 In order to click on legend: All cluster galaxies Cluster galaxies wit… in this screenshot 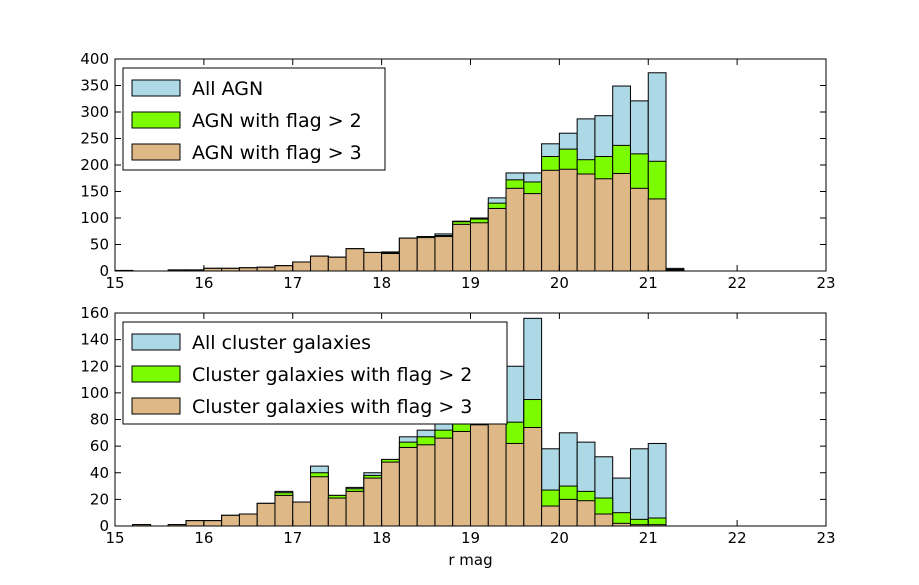, I will do `click(315, 373)`.